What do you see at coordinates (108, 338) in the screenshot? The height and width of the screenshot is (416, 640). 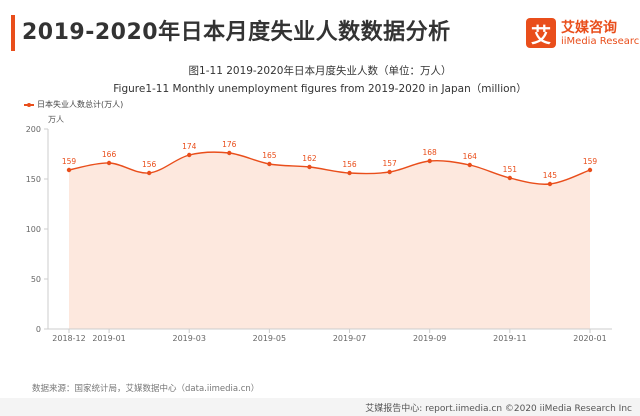 I see `x-tick-label: 2019-01` at bounding box center [108, 338].